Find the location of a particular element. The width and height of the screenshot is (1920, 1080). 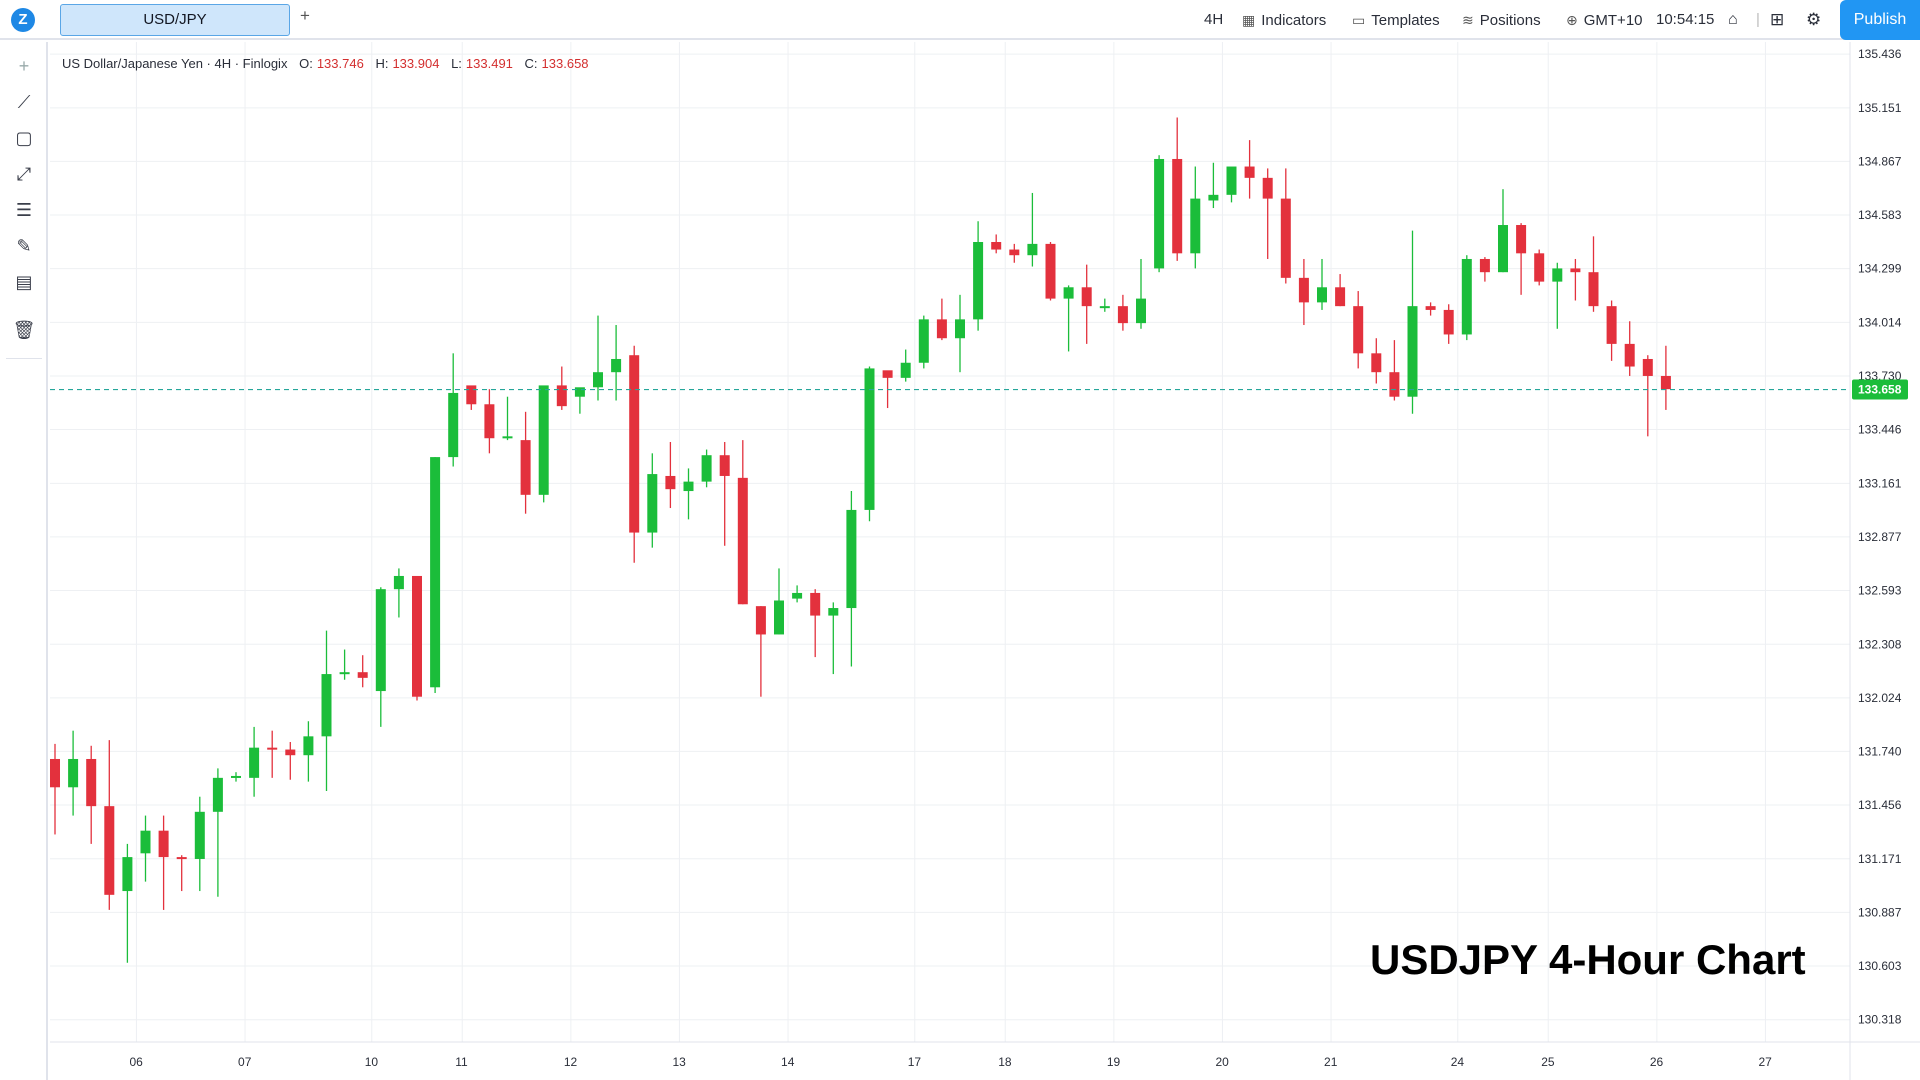

y-tick-label: 134.014 is located at coordinates (1880, 322).